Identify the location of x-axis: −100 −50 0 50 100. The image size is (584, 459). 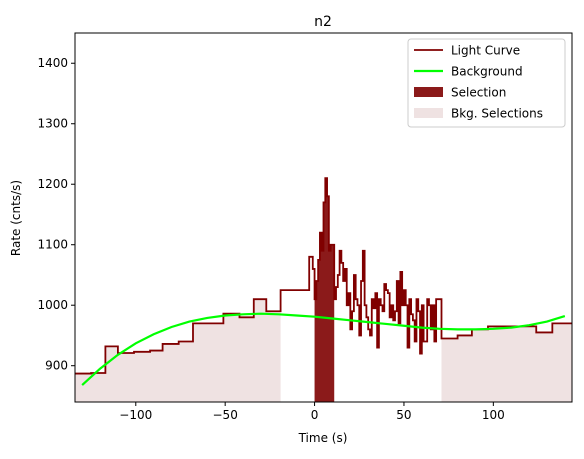
(312, 412).